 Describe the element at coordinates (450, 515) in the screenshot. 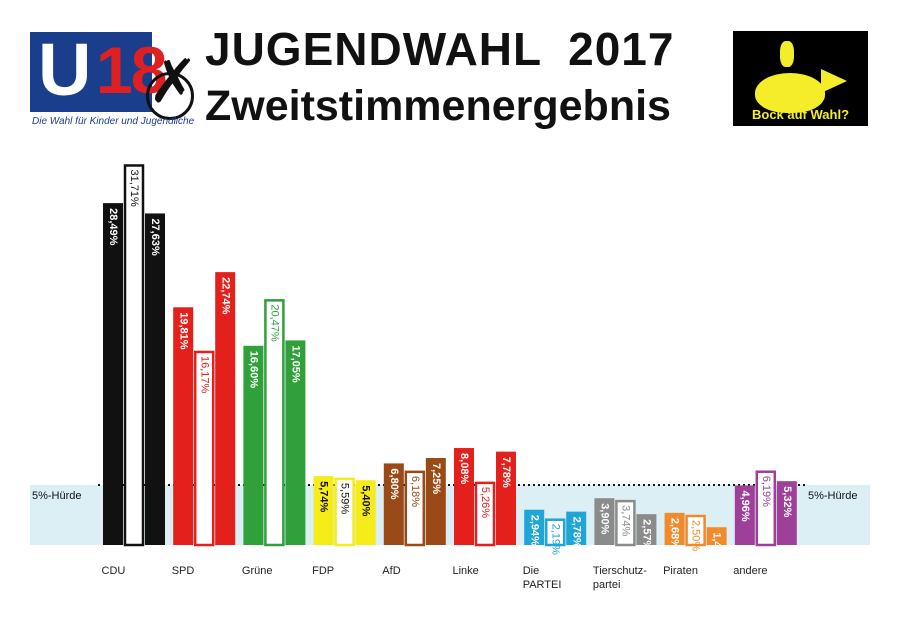

I see `threshold-band` at that location.